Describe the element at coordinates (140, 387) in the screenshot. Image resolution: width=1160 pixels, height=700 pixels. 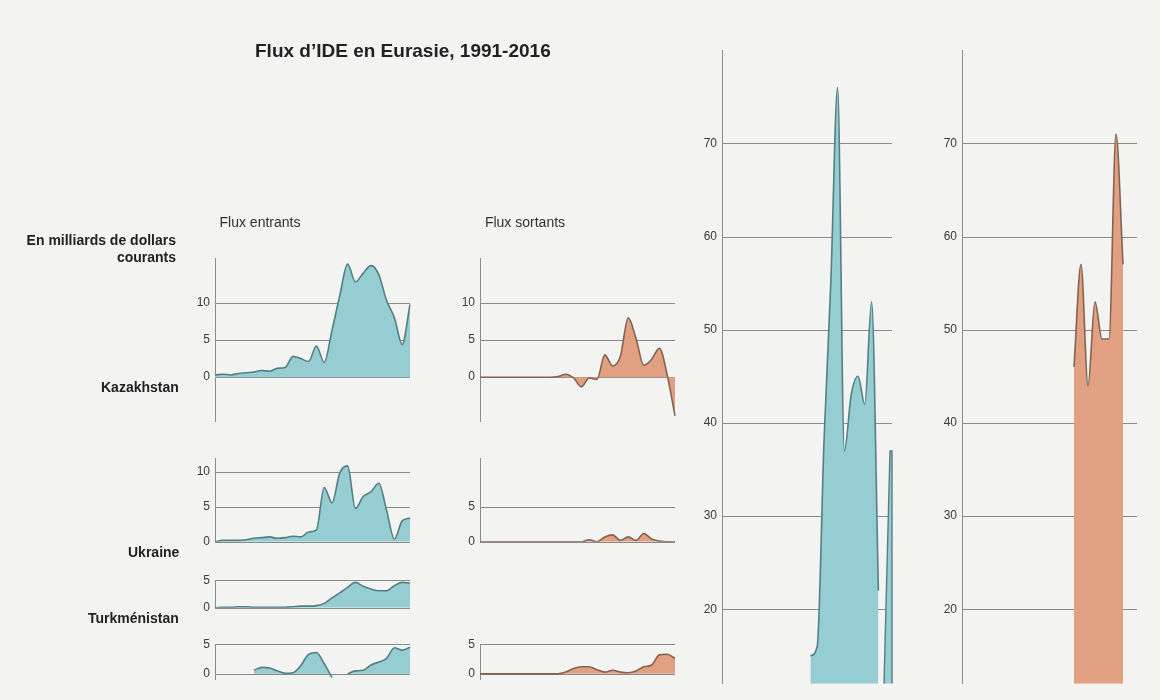
I see `x-axis-title: Kazakhstan` at that location.